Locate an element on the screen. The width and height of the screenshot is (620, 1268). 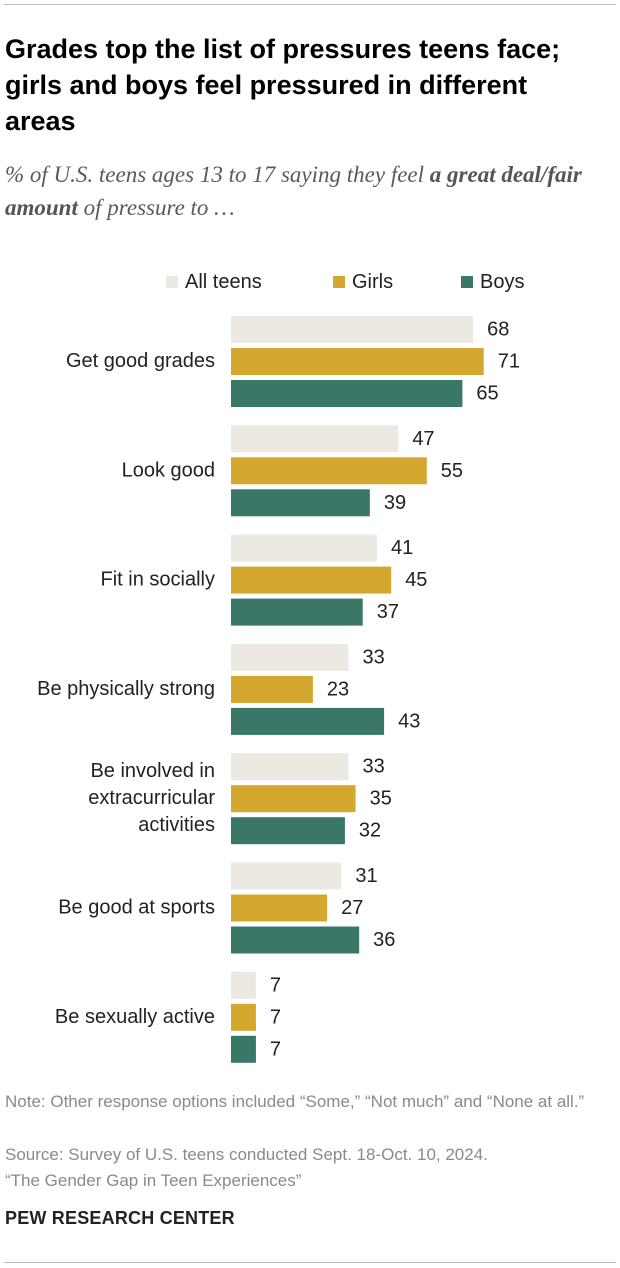
value-label-all-teens-fit-in-socially: 41 is located at coordinates (402, 548).